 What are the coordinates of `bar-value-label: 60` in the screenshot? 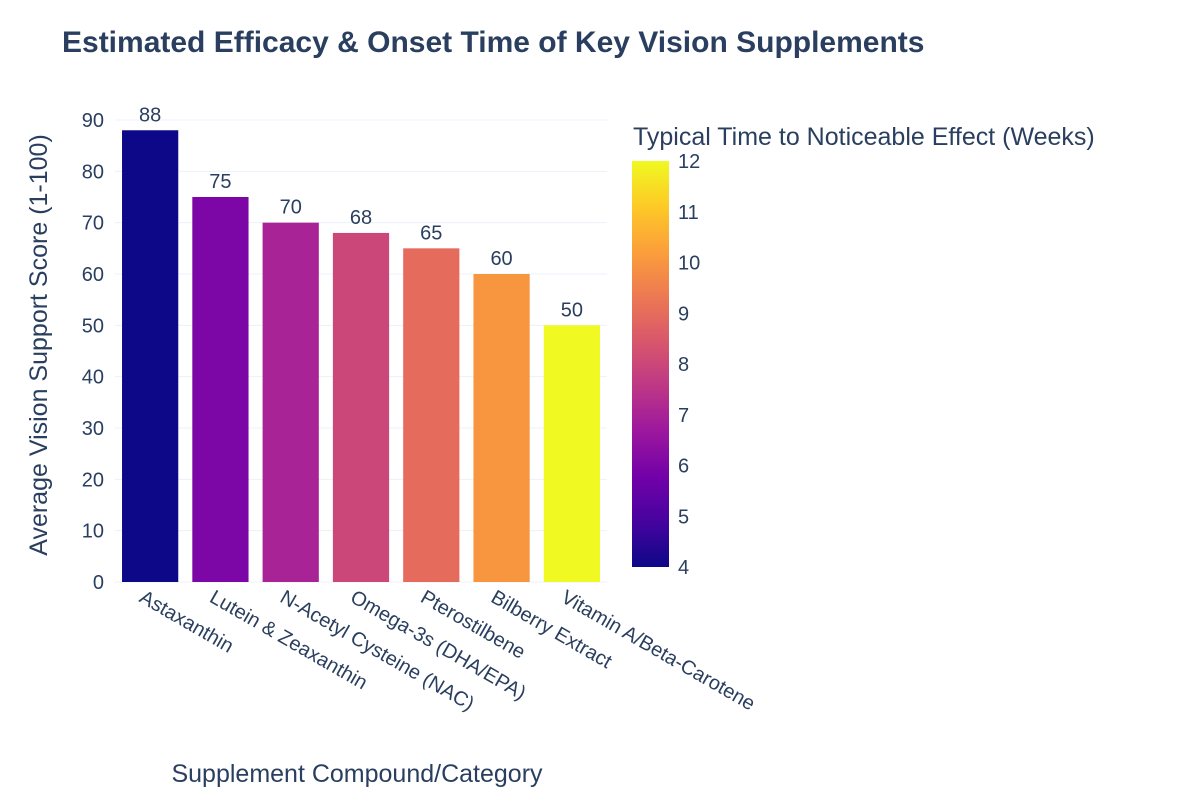 It's located at (501, 259).